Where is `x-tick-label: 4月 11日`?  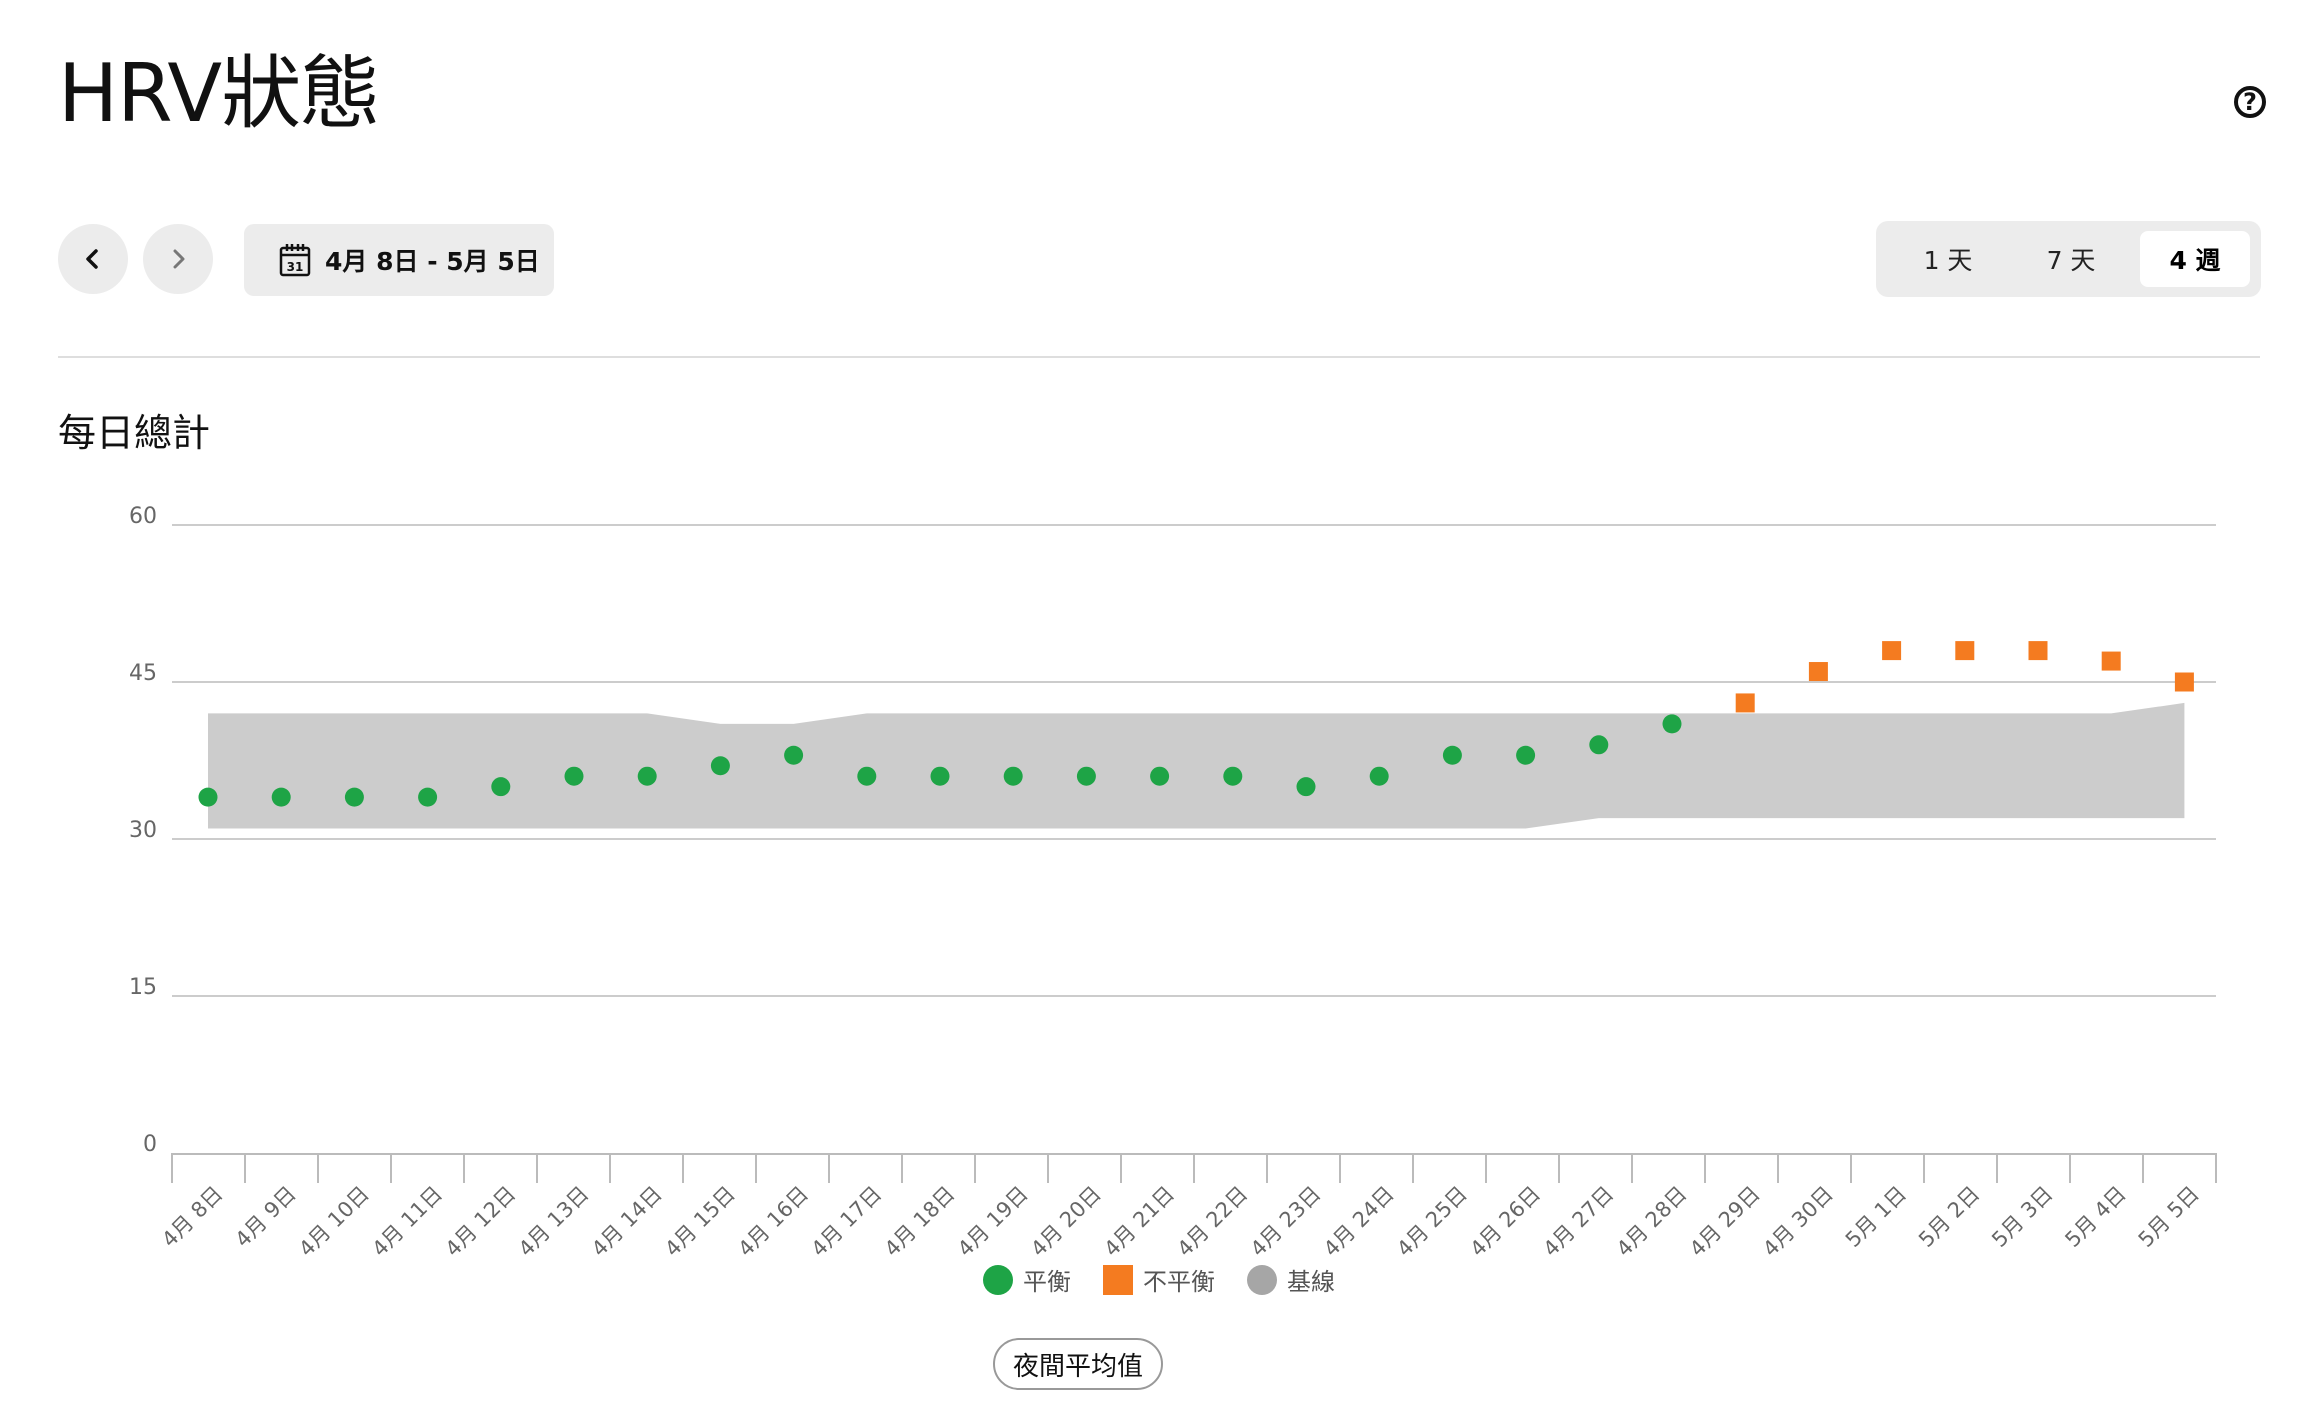
x-tick-label: 4月 11日 is located at coordinates (407, 1221).